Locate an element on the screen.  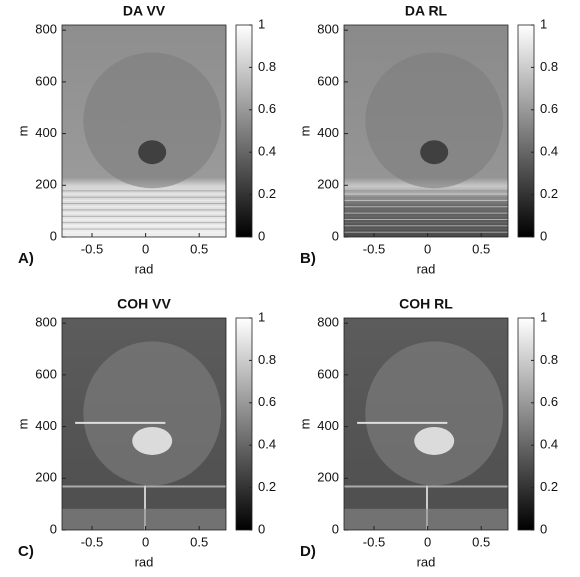
panel-label: B) is located at coordinates (308, 258).